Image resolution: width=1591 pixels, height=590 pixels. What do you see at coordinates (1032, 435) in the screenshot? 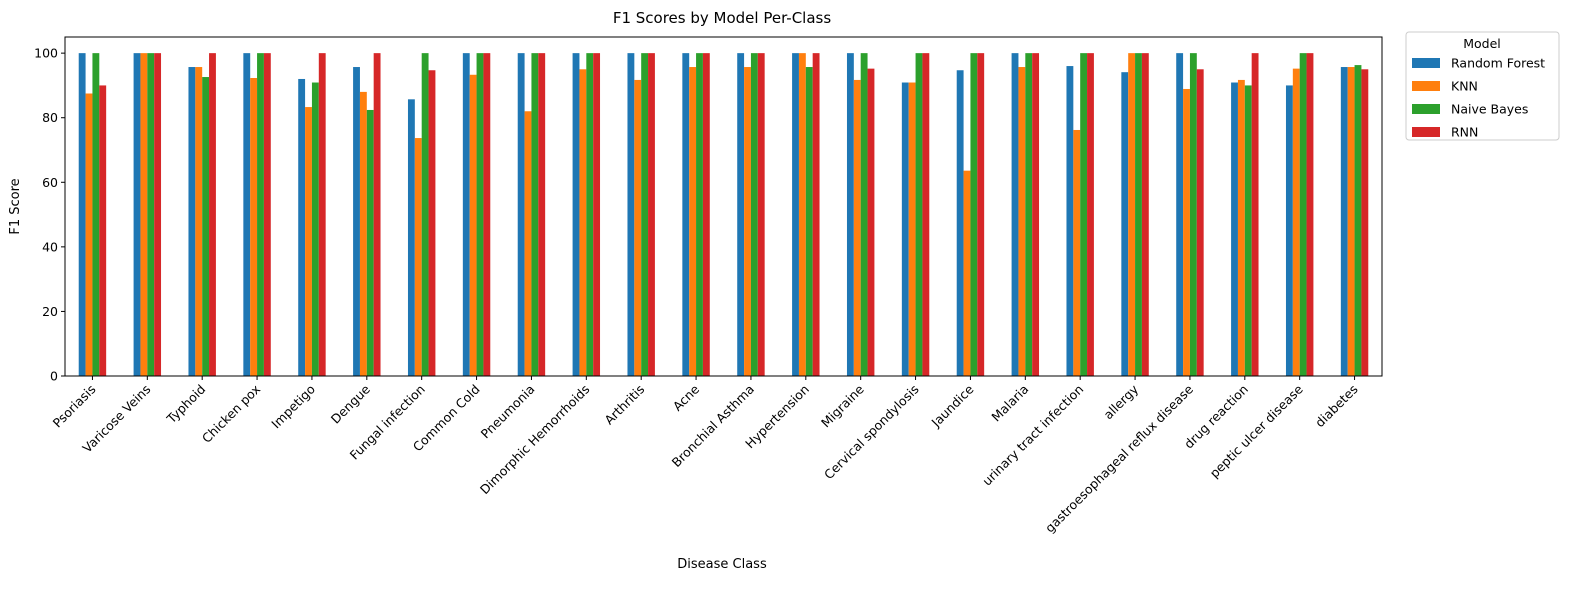
I see `x-tick-label: urinary tract infection` at bounding box center [1032, 435].